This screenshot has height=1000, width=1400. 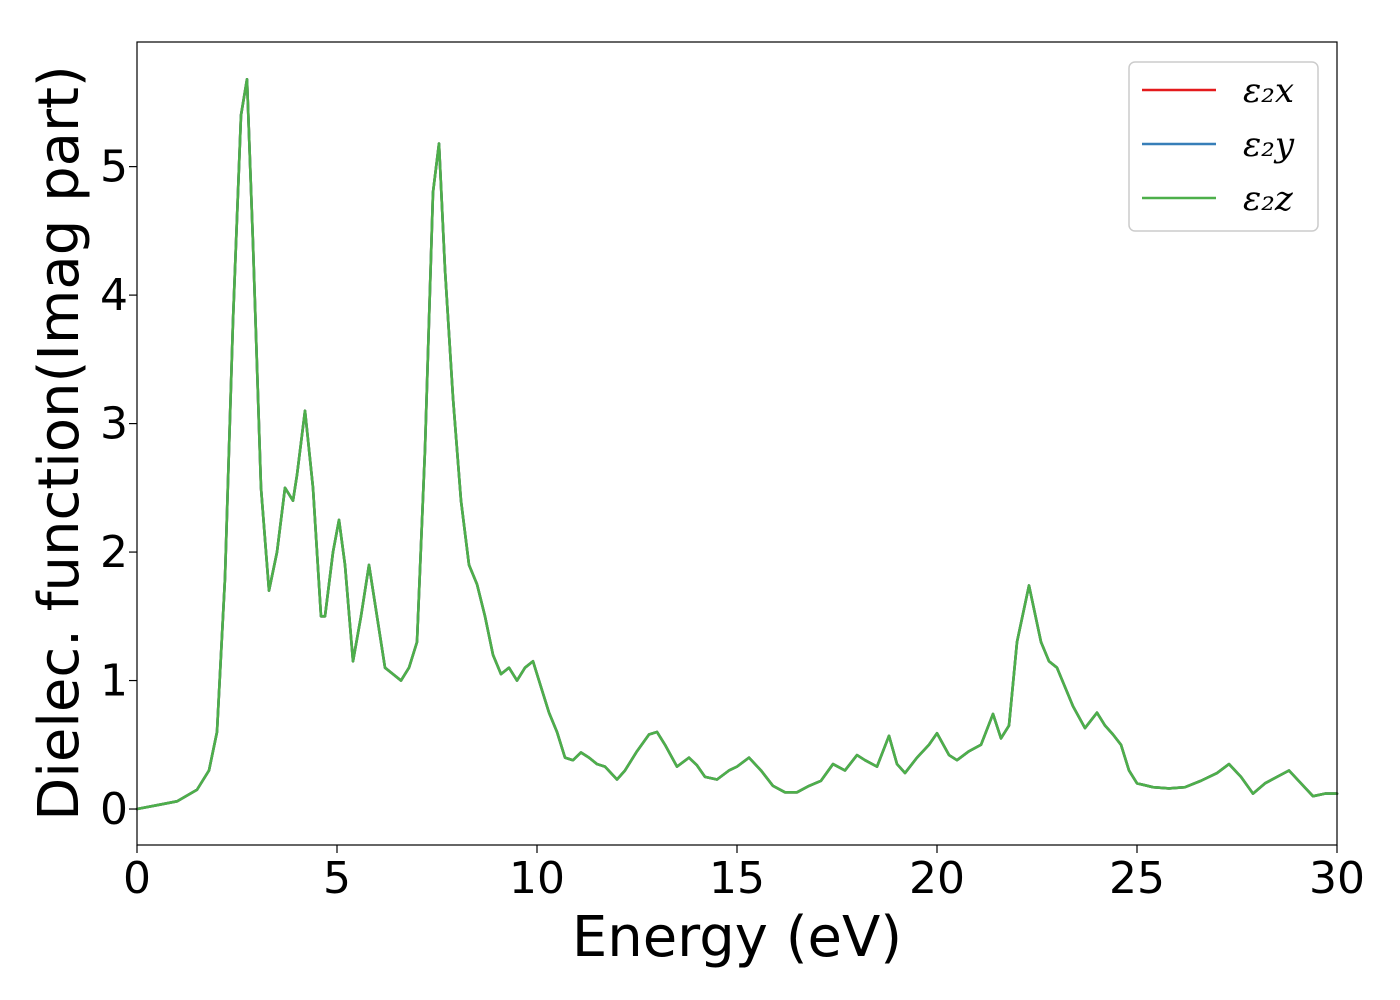 What do you see at coordinates (114, 424) in the screenshot?
I see `y-tick-label: 3` at bounding box center [114, 424].